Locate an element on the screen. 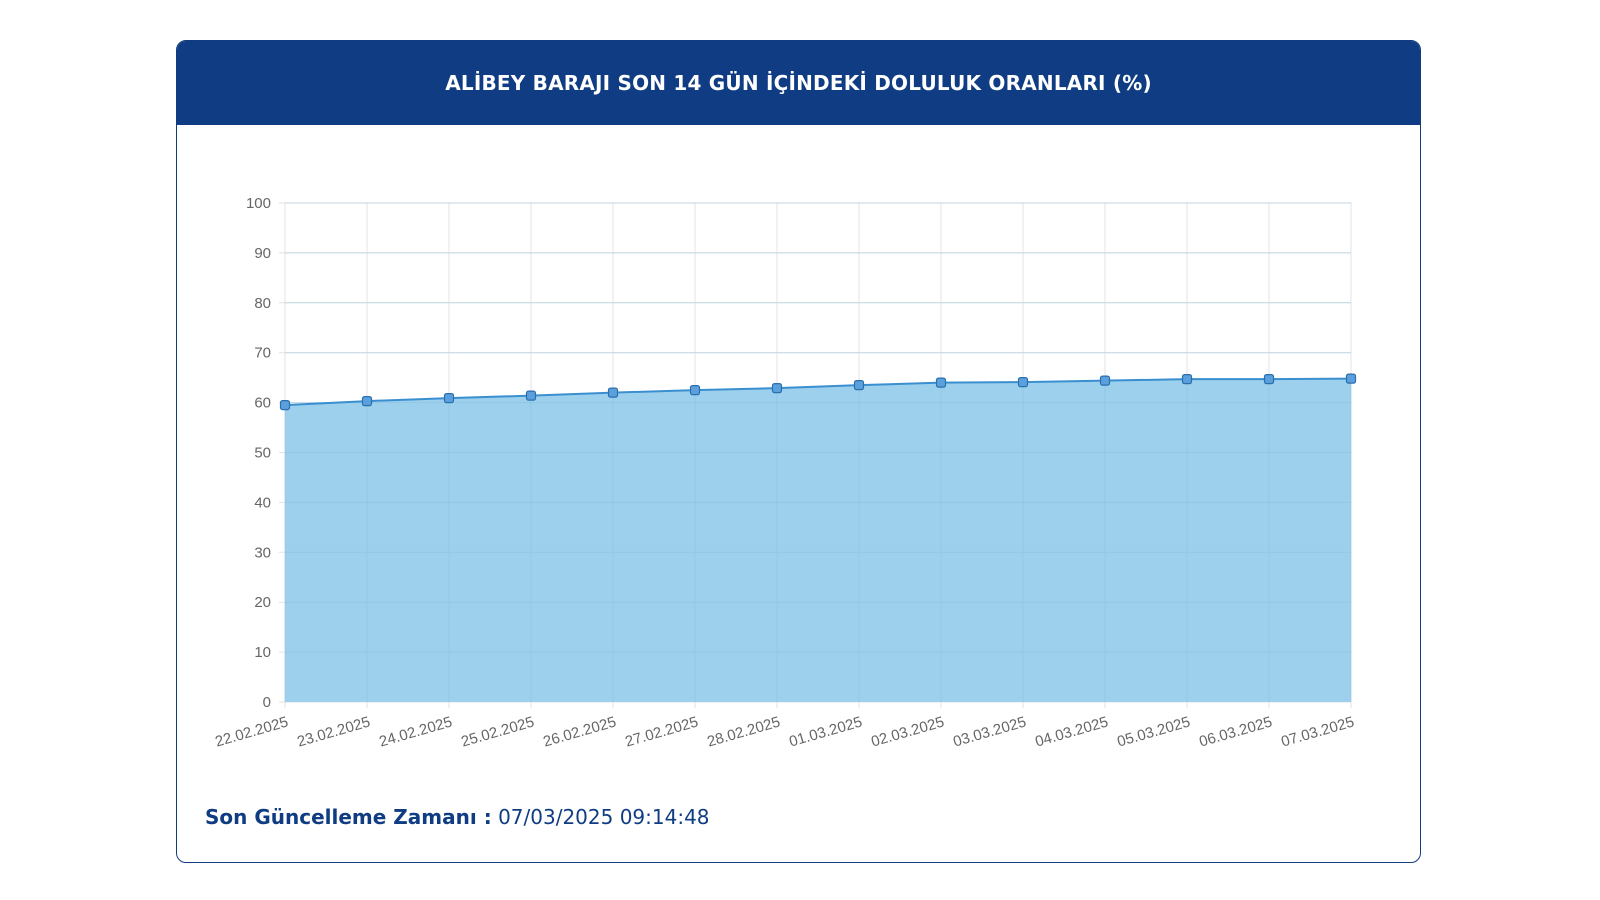 This screenshot has width=1600, height=900. y-tick-label: 70 is located at coordinates (262, 353).